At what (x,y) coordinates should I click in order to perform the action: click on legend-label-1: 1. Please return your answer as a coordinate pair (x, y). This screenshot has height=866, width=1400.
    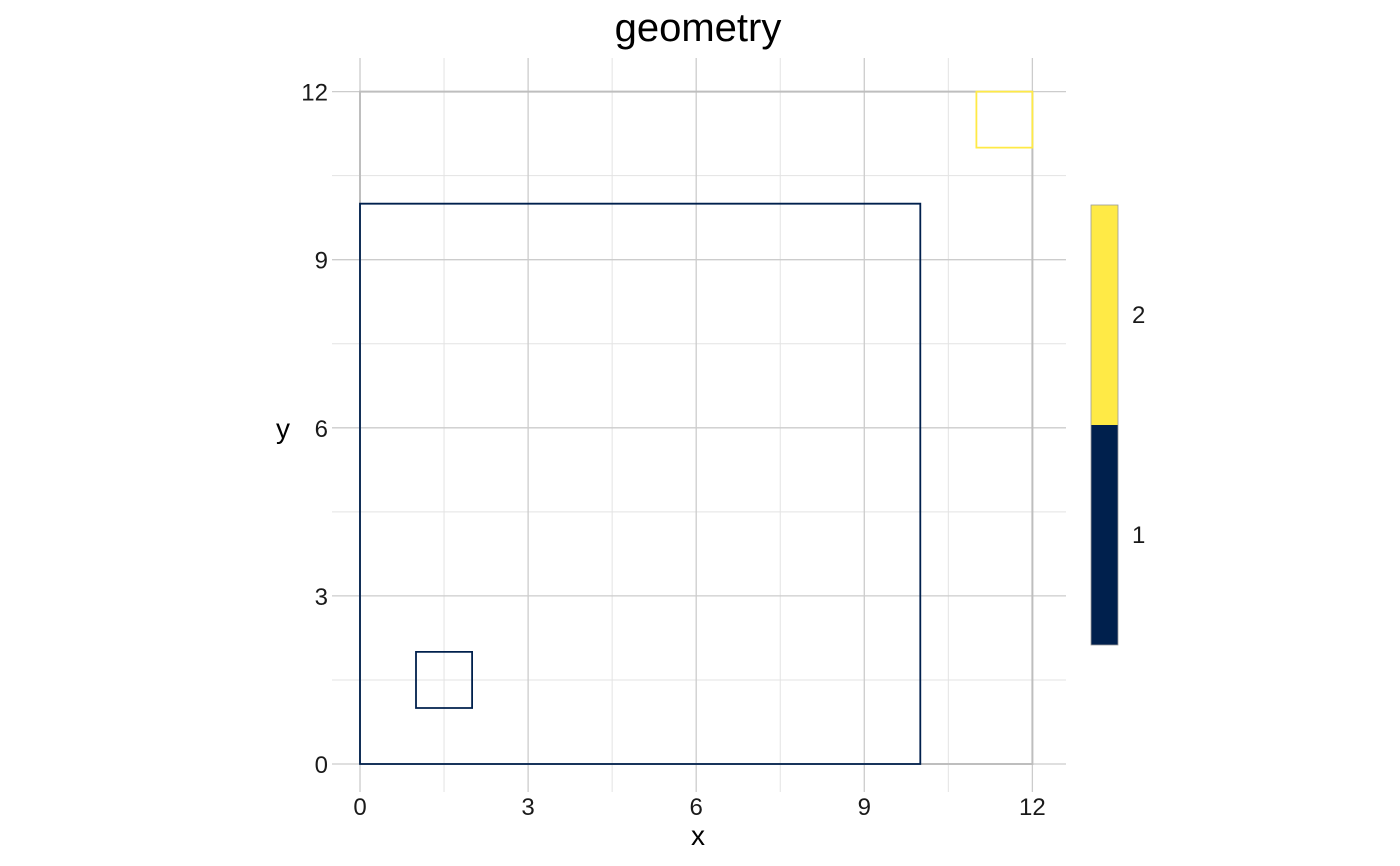
    Looking at the image, I should click on (1138, 535).